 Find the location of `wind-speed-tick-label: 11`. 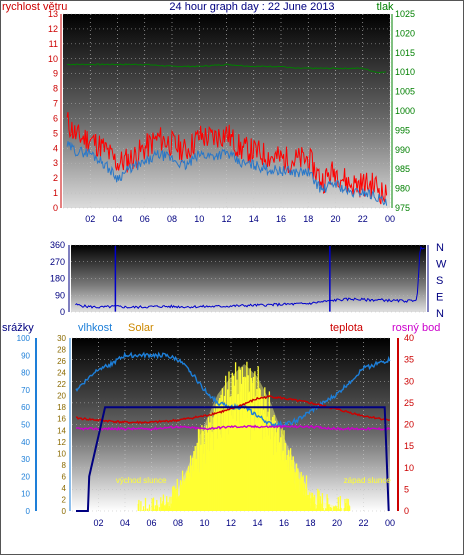

wind-speed-tick-label: 11 is located at coordinates (53, 44).